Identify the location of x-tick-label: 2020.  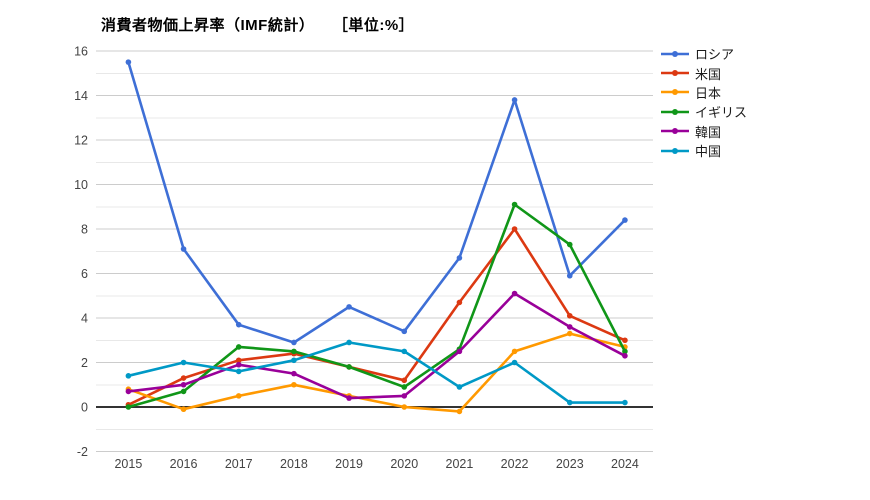
(404, 464).